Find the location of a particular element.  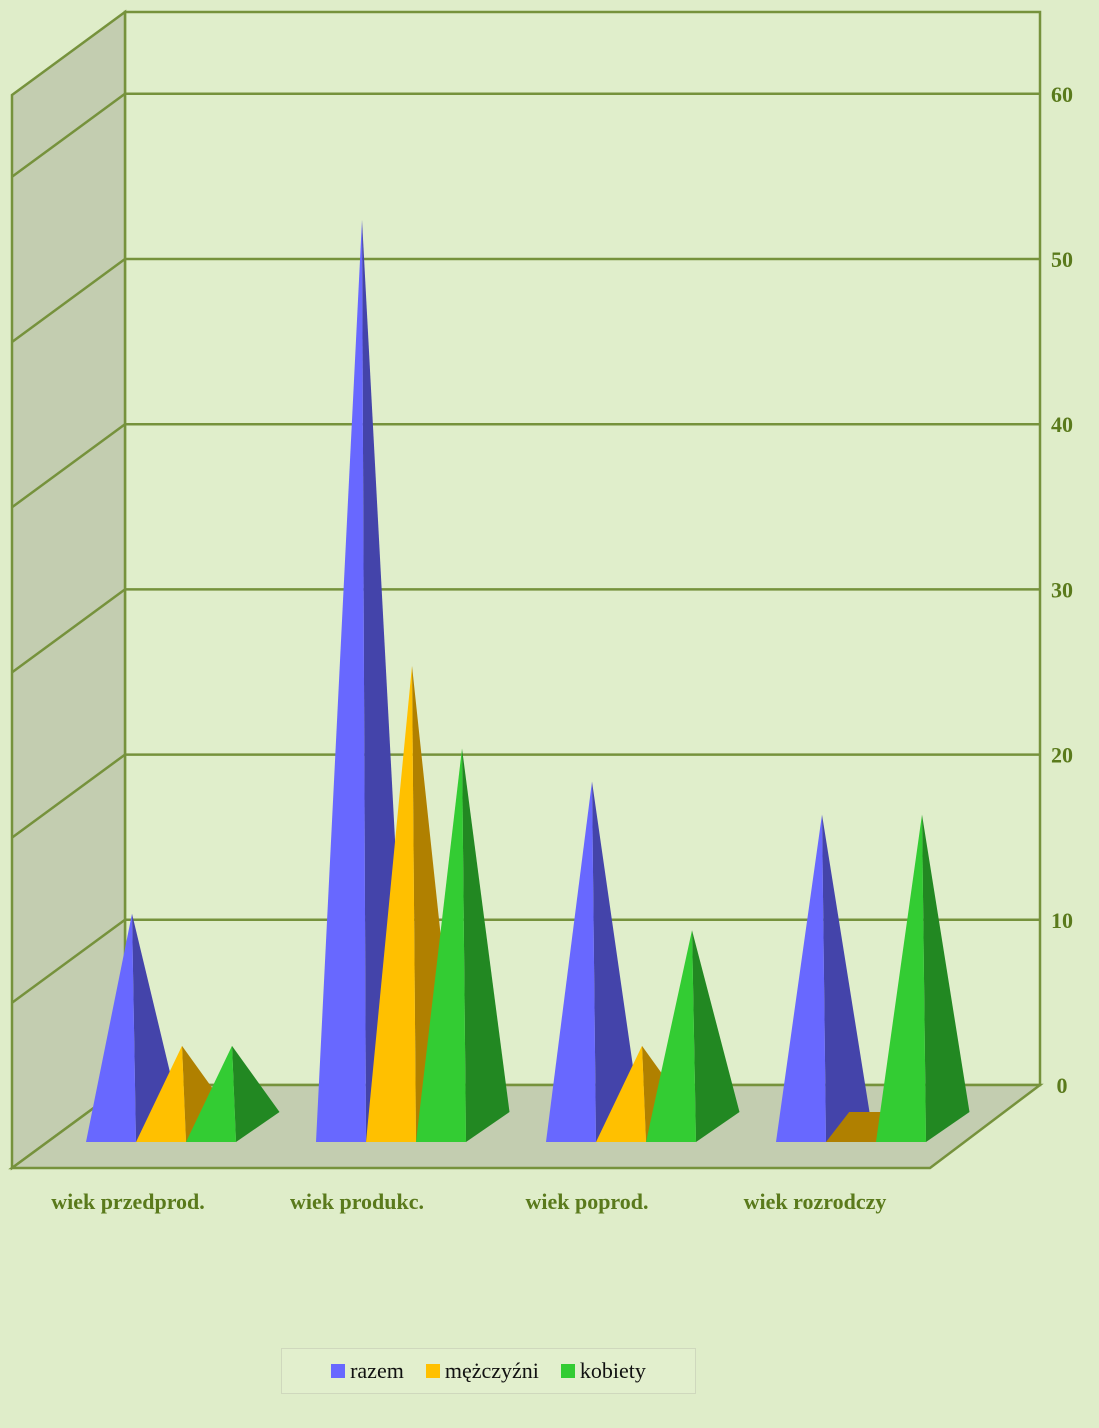

y-tick-label: 60 is located at coordinates (1062, 94).